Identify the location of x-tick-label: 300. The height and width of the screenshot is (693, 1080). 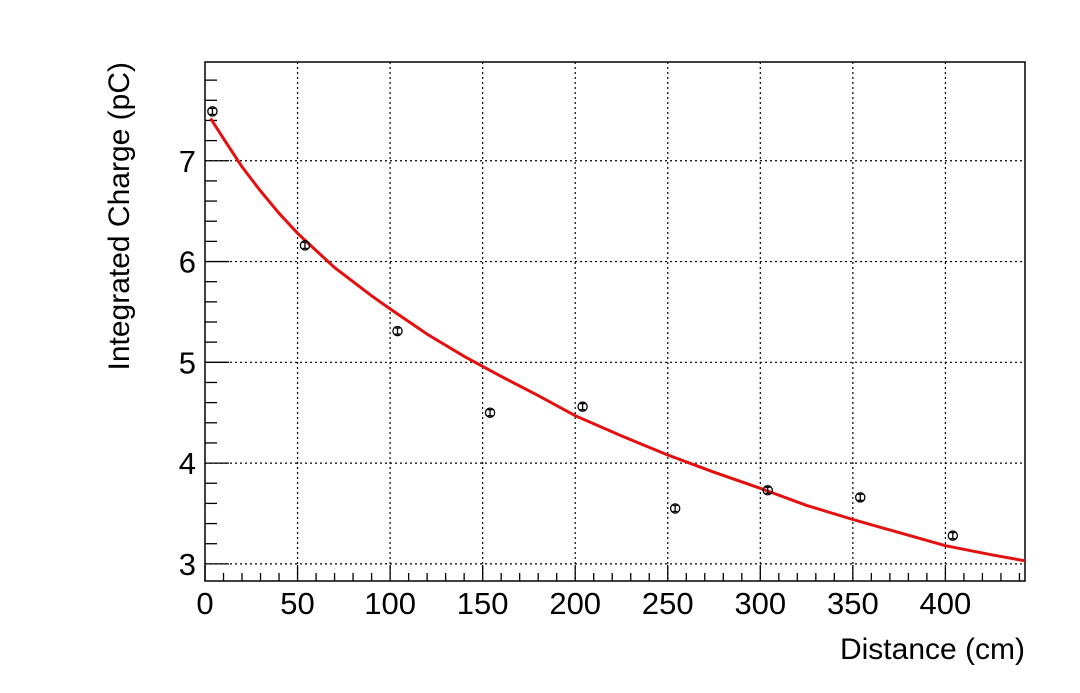
(760, 603).